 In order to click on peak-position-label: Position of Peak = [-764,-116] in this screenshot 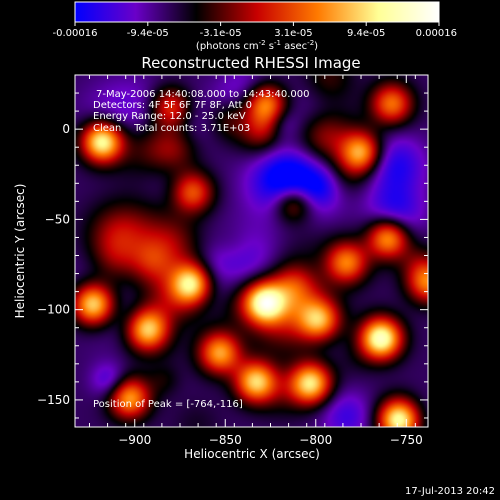, I will do `click(168, 404)`.